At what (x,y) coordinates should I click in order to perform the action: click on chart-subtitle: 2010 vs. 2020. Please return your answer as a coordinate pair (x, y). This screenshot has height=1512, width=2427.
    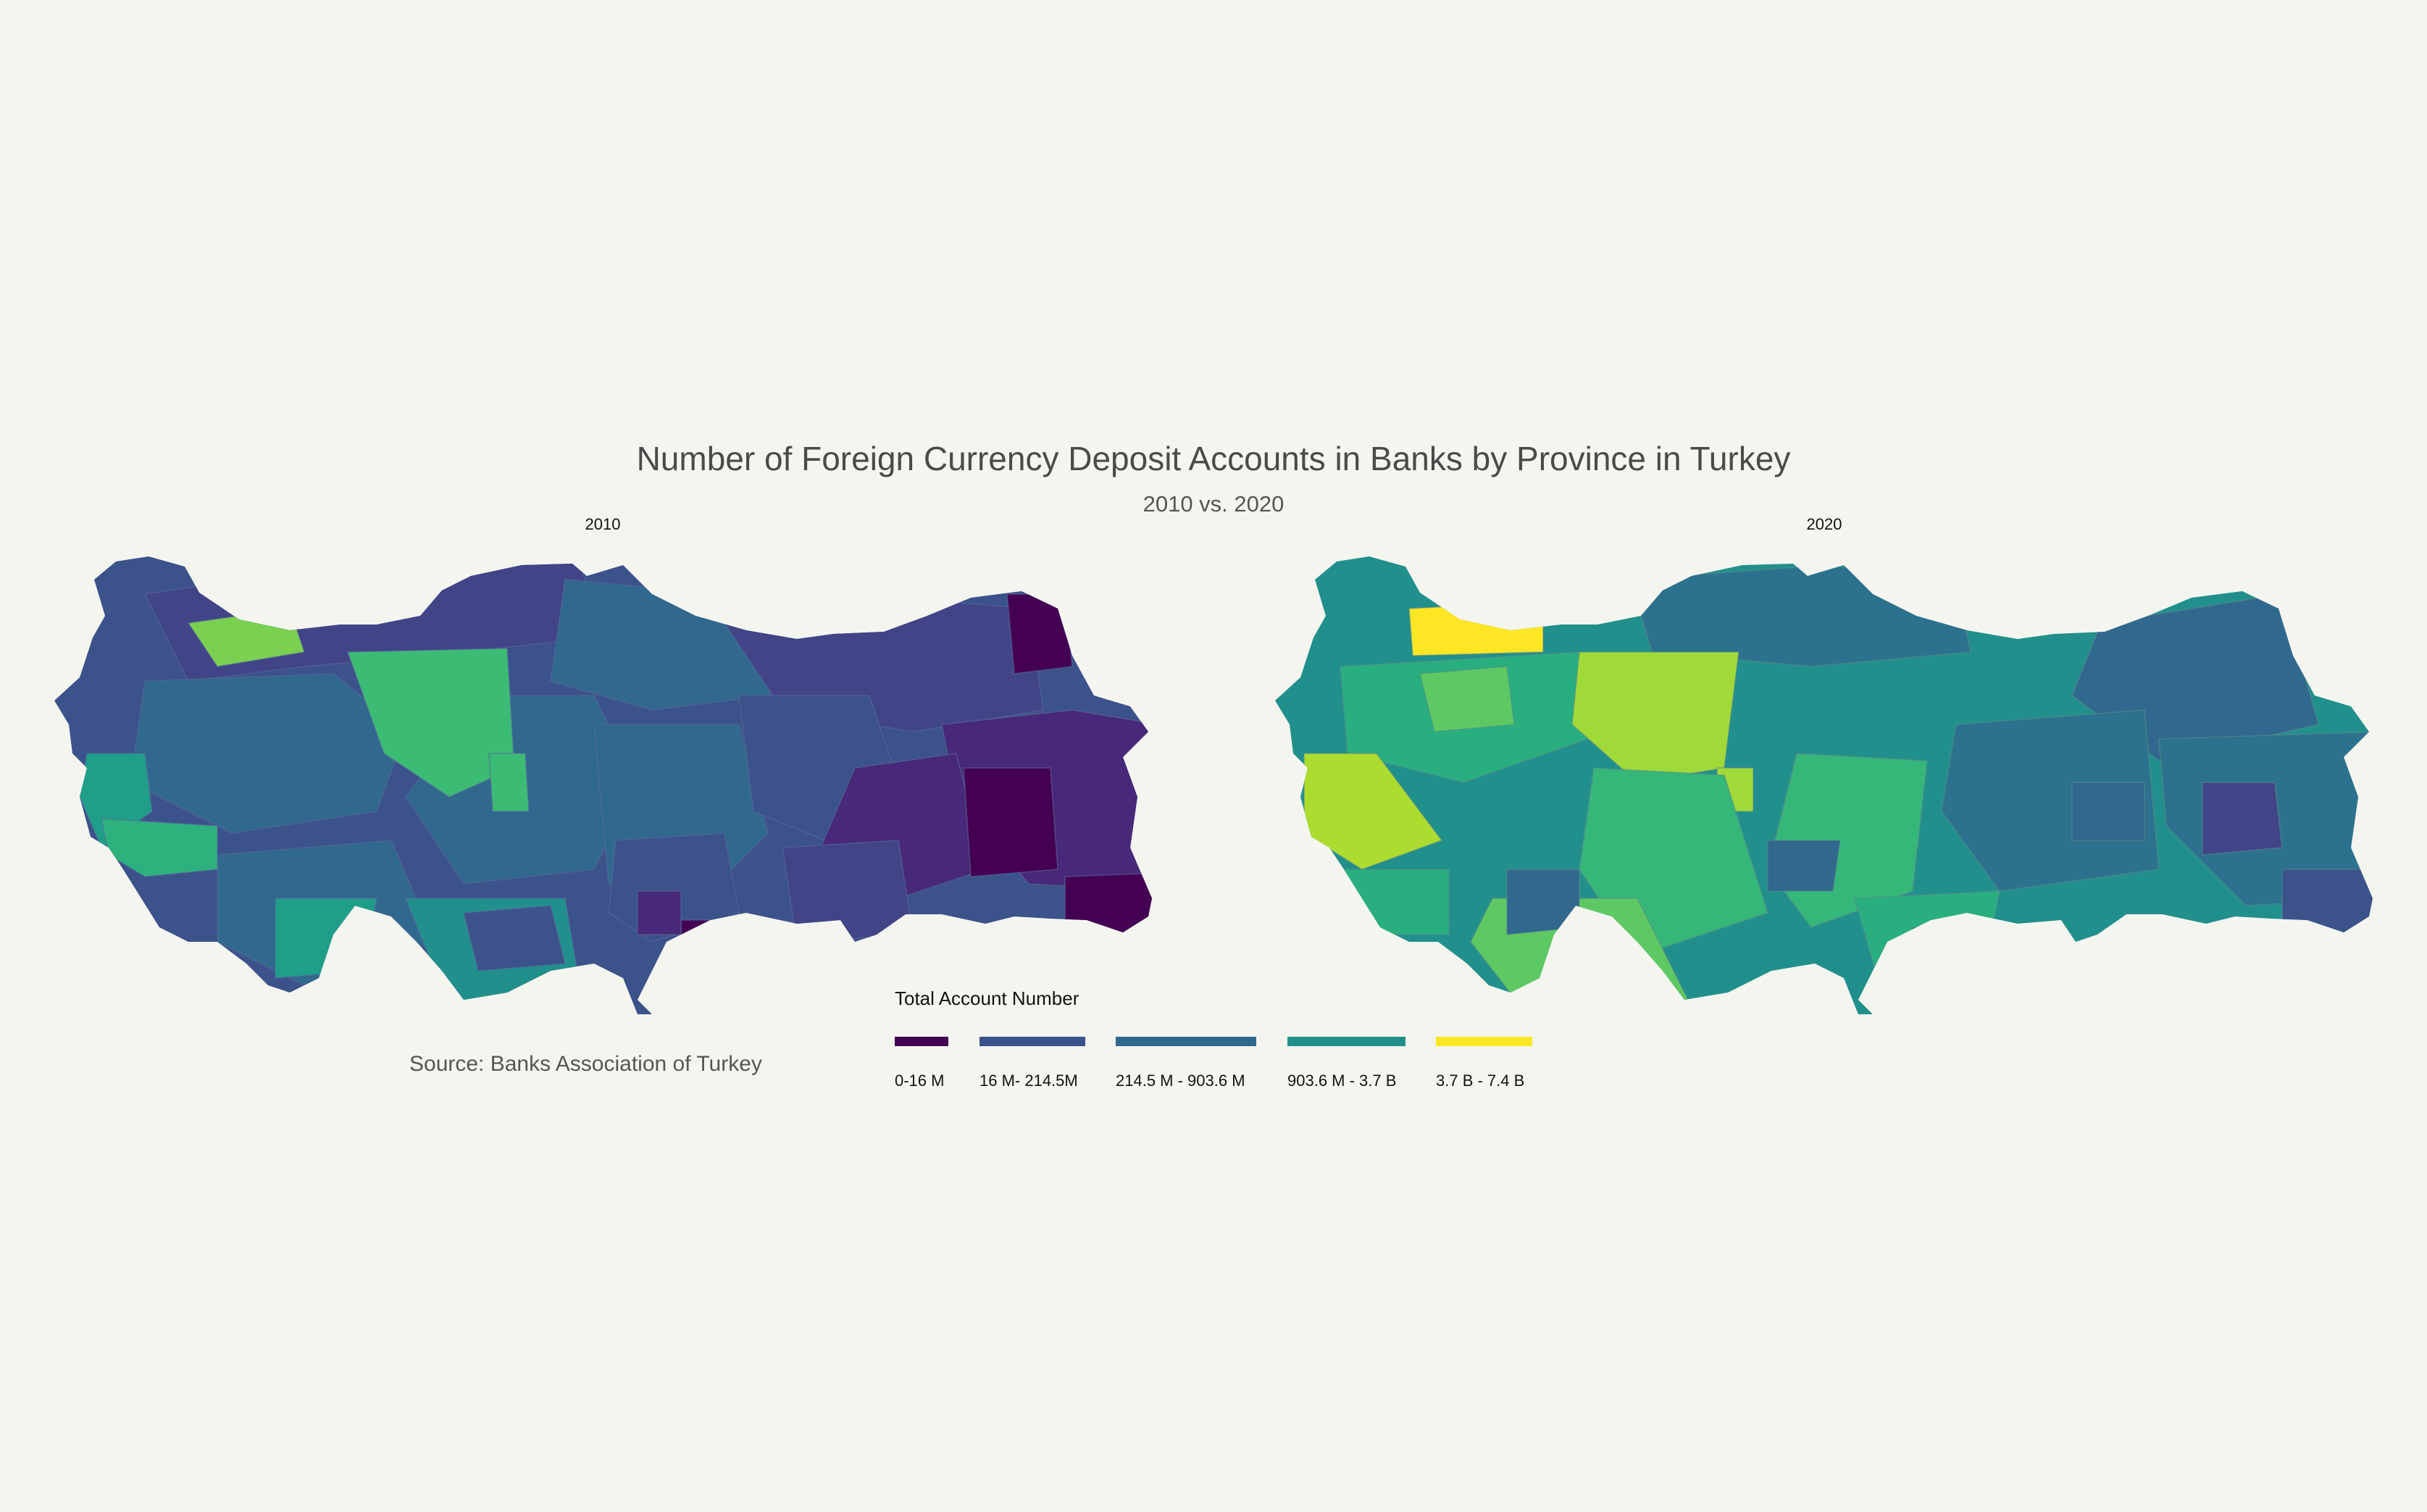
    Looking at the image, I should click on (1213, 504).